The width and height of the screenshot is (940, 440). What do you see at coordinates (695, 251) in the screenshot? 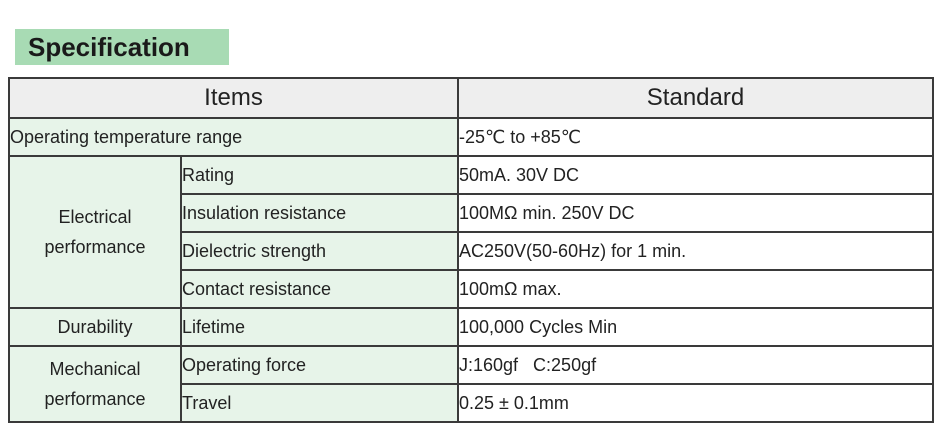
I see `value-dielectric-strength: AC250V(50-60Hz) for 1 min.` at bounding box center [695, 251].